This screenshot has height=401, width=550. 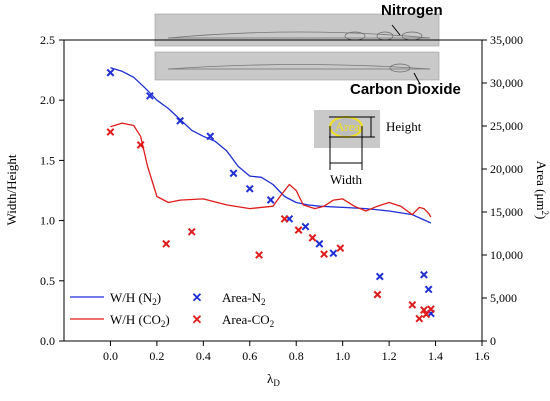 I want to click on y-right-tick-label: 20,000, so click(x=506, y=169).